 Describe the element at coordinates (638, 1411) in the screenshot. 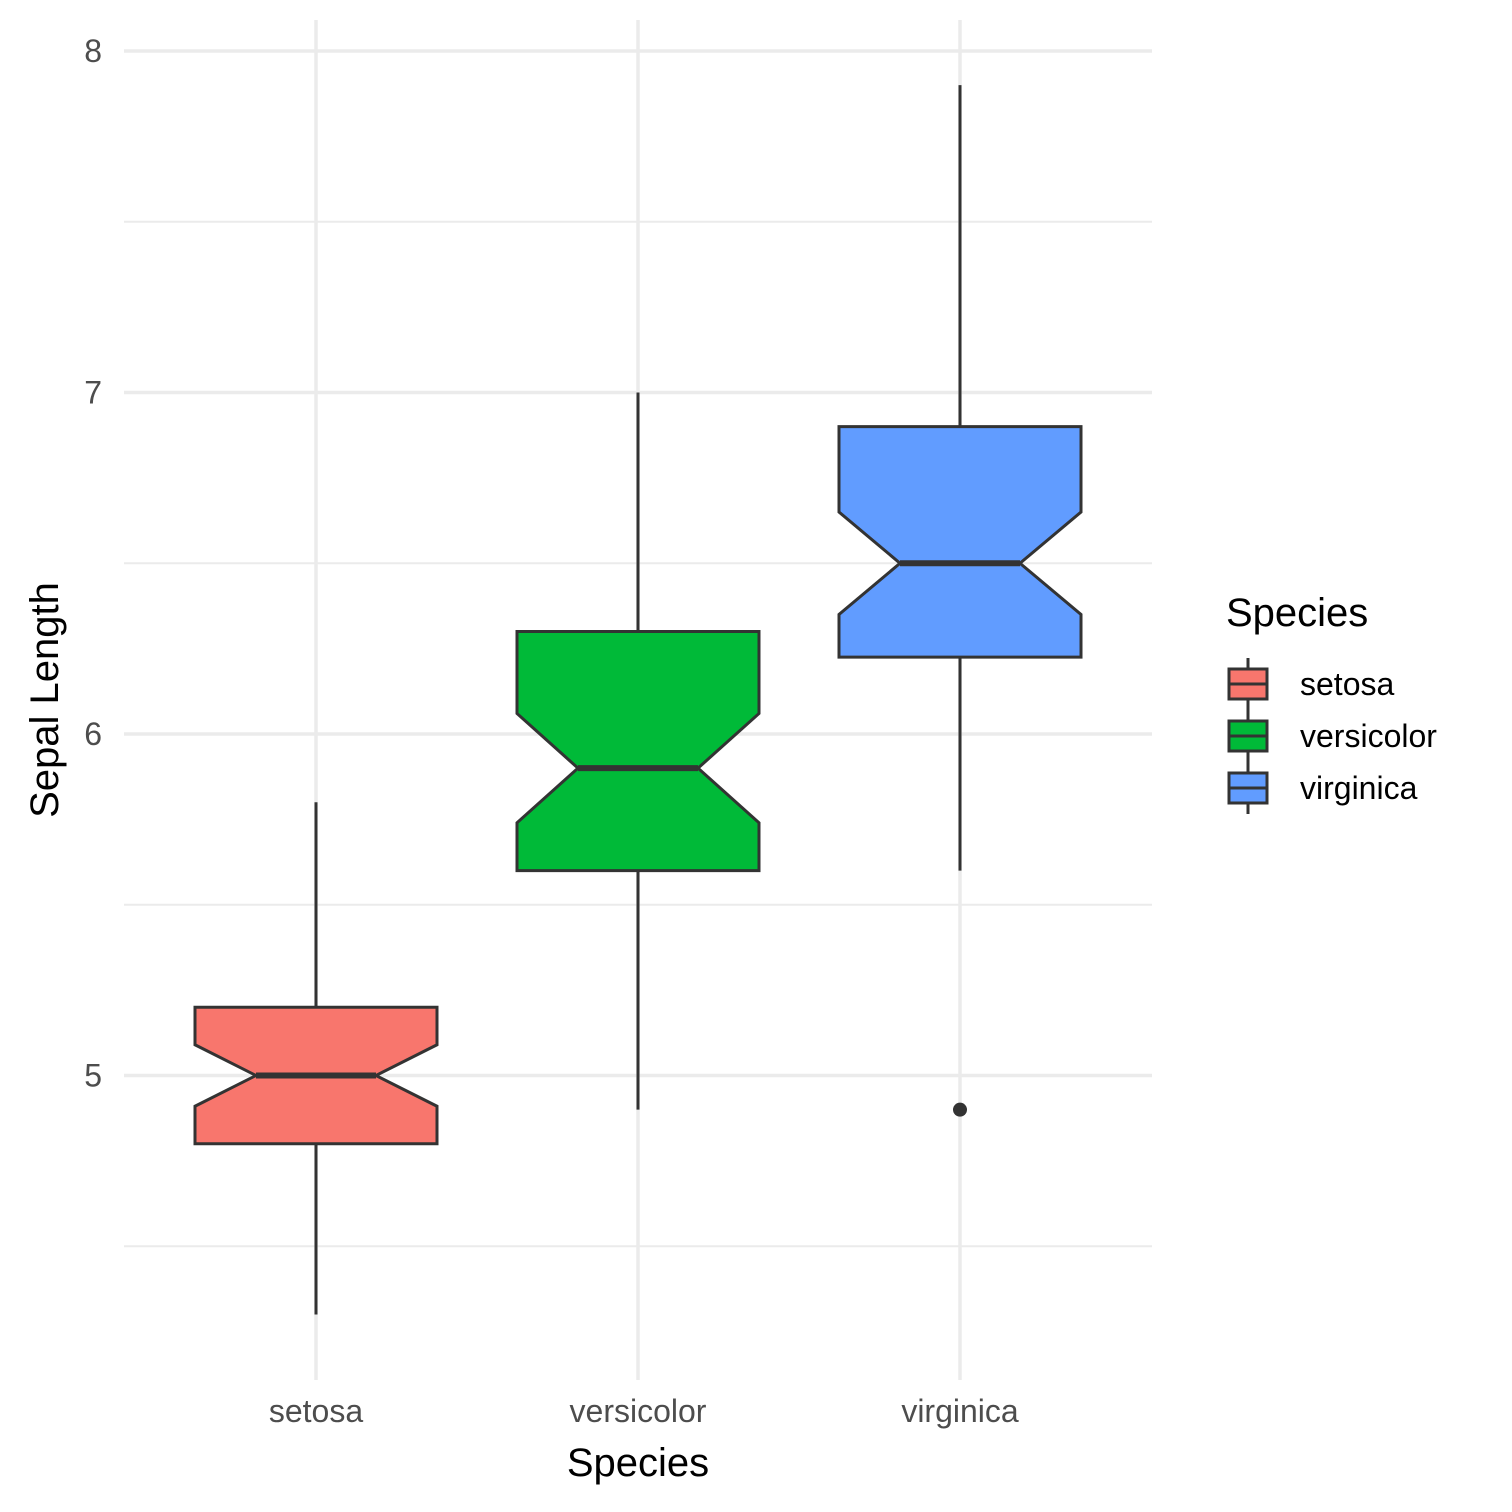

I see `x-tick-label: versicolor` at that location.